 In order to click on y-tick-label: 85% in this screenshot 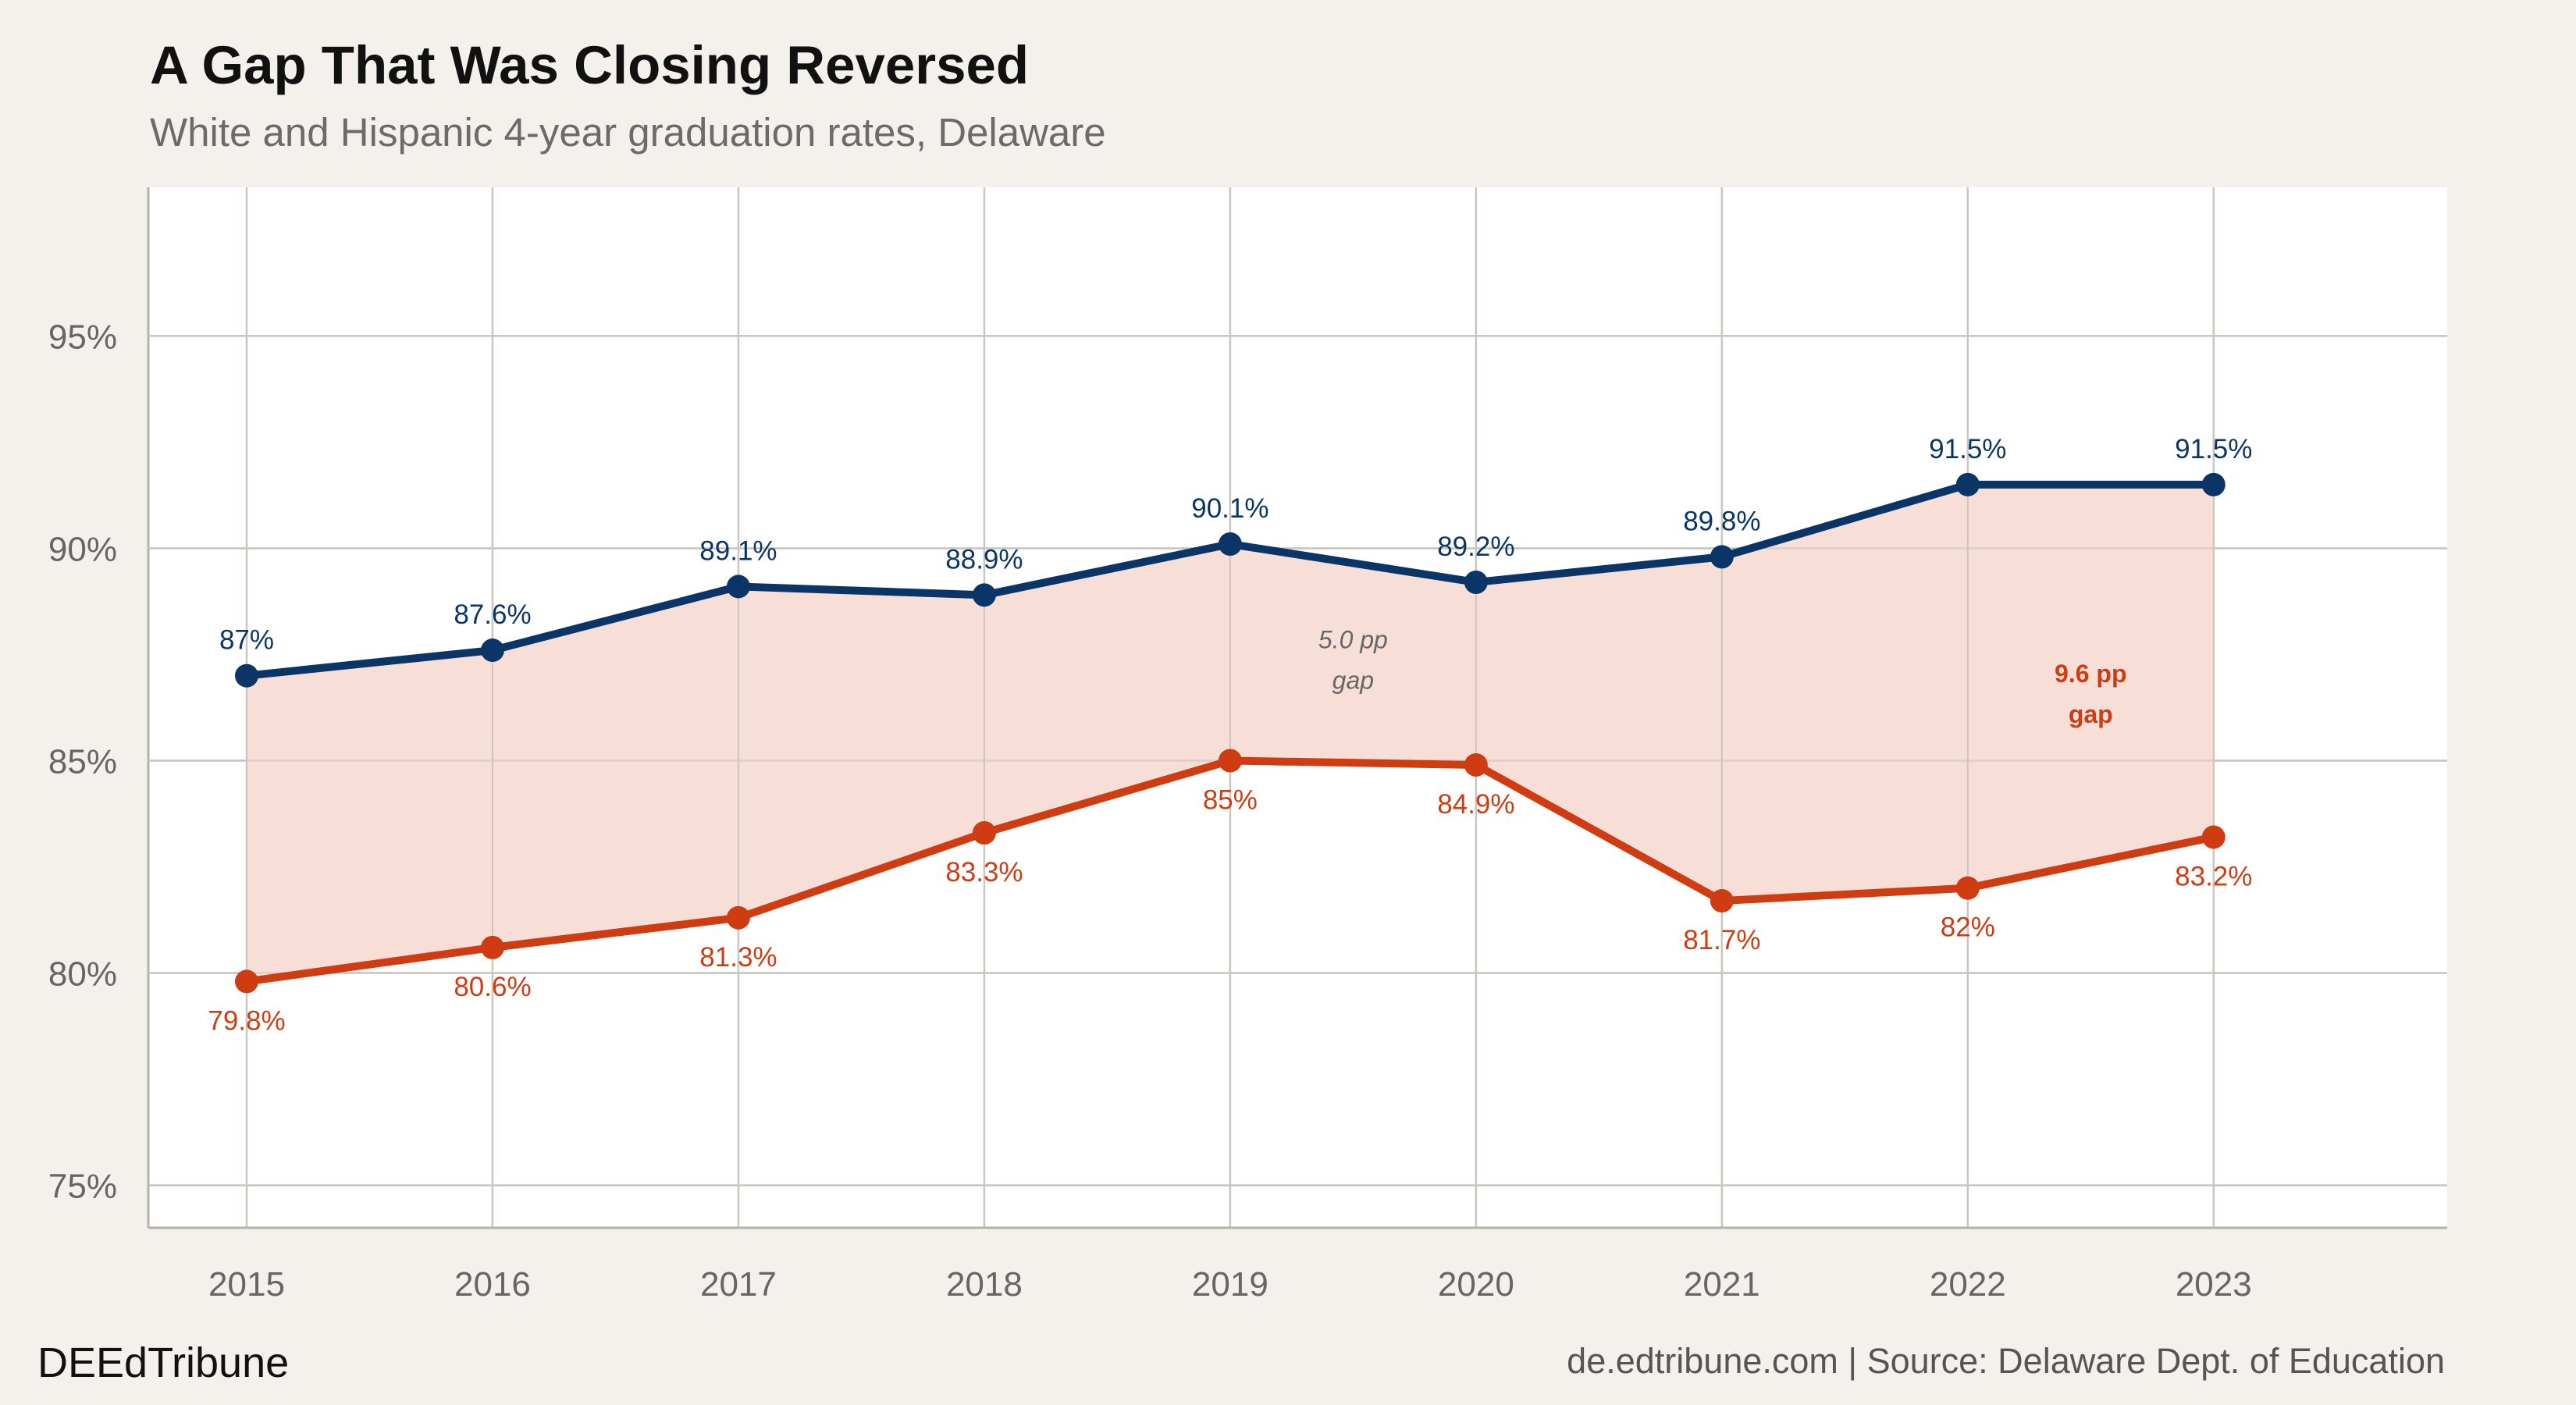, I will do `click(82, 762)`.